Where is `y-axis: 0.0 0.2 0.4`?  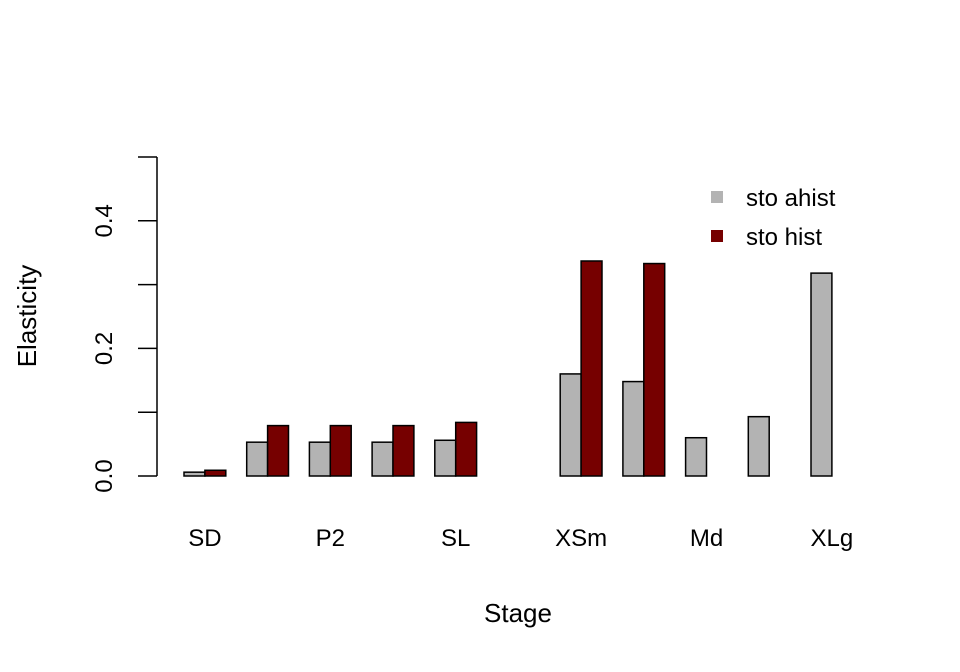
y-axis: 0.0 0.2 0.4 is located at coordinates (124, 324).